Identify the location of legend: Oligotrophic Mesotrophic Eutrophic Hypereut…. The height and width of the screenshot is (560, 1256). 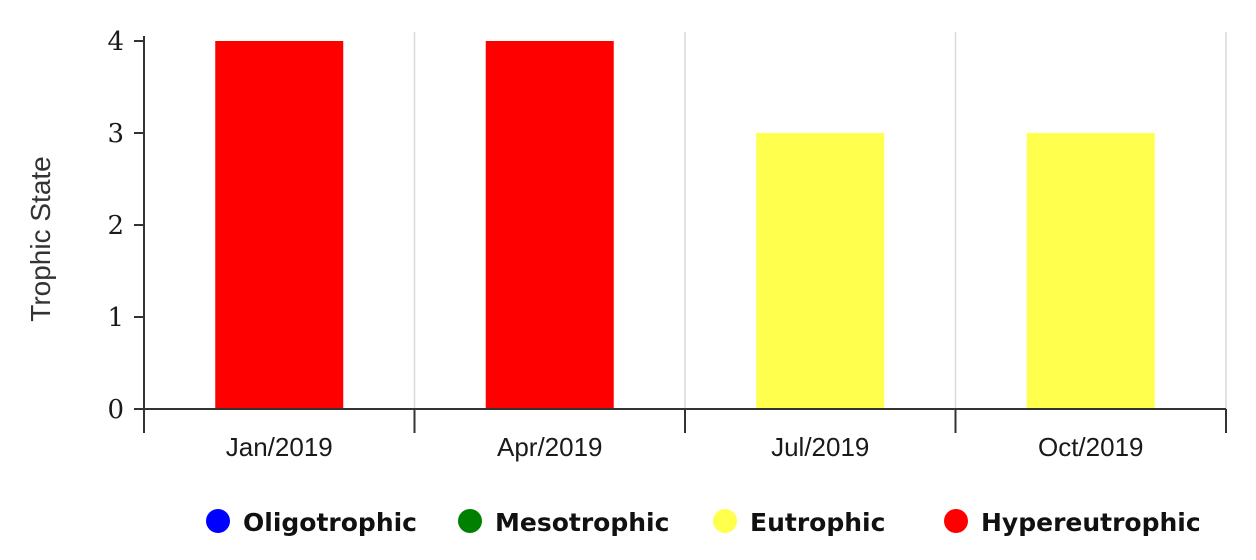
(703, 522).